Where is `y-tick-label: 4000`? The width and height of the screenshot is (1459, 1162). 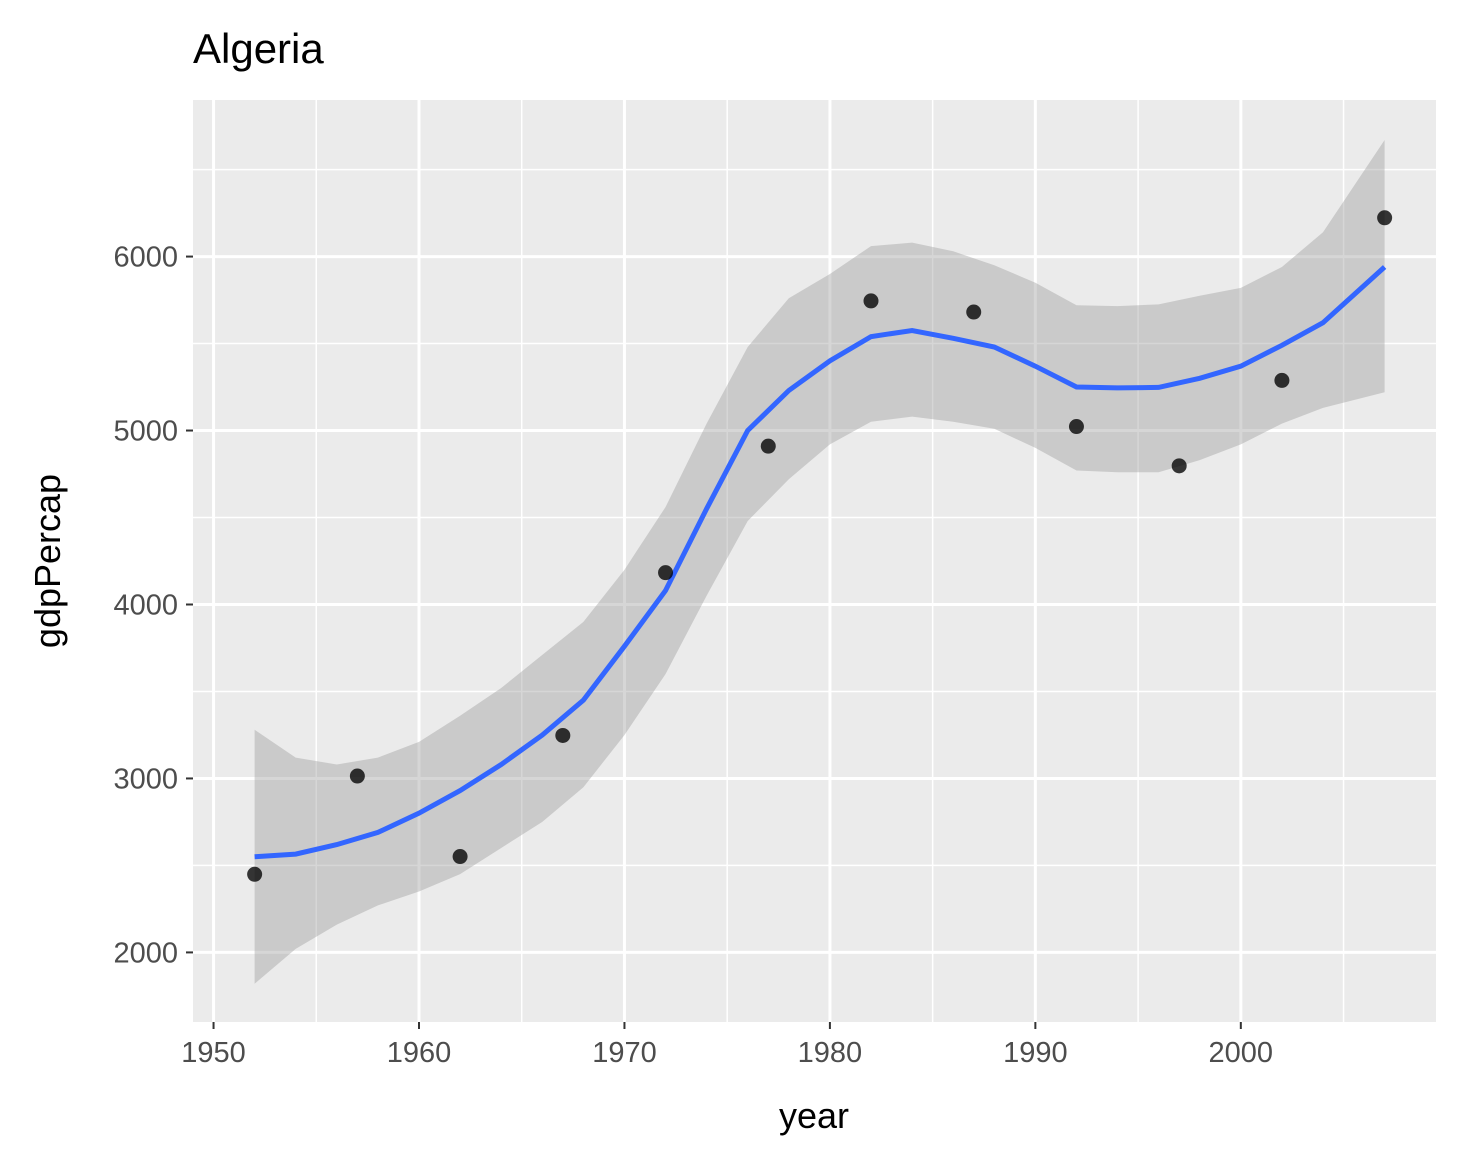
y-tick-label: 4000 is located at coordinates (145, 605).